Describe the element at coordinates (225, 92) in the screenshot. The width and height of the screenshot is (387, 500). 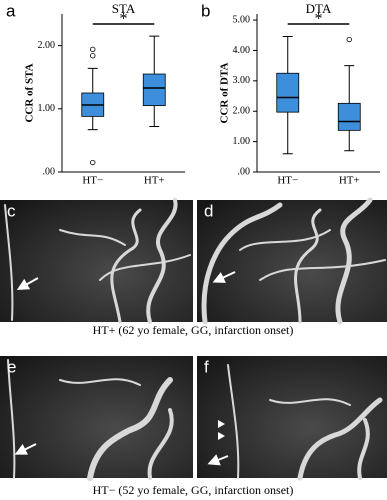
I see `y-axis-label: CCR of DTA` at that location.